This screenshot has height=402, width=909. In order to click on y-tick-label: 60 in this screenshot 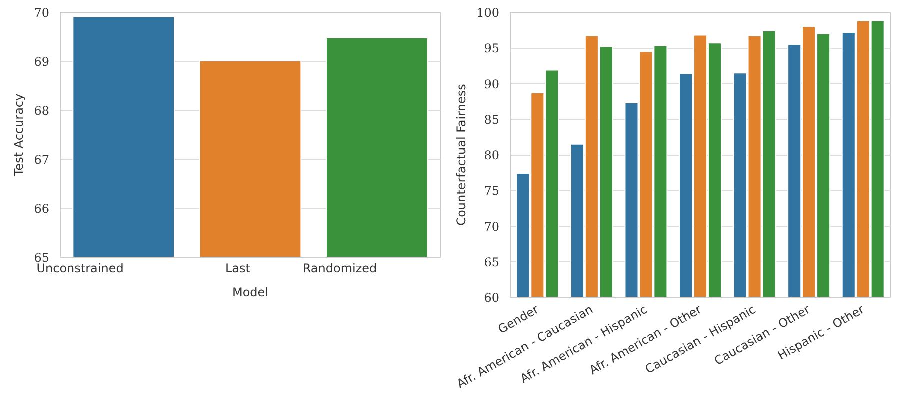, I will do `click(492, 298)`.